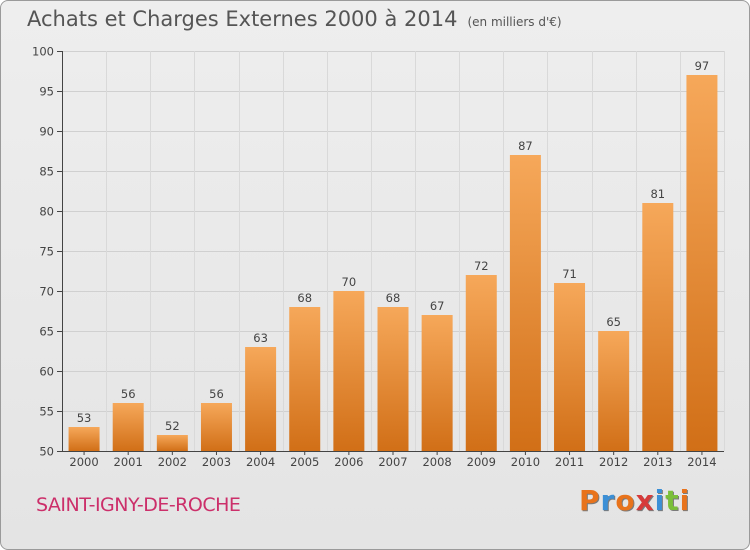  I want to click on x-tick-label-2004: 2004, so click(260, 462).